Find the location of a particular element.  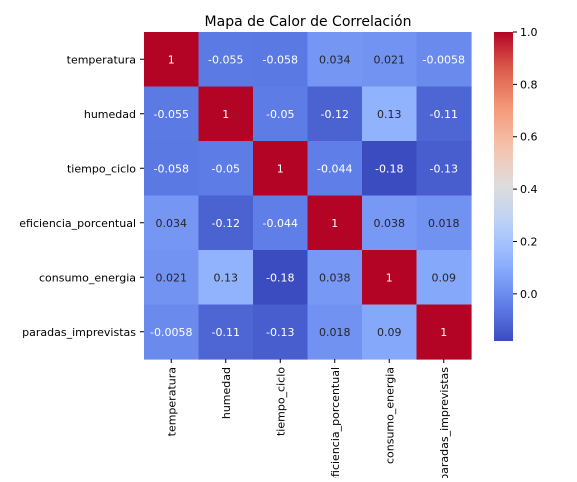

colorbar-gradient is located at coordinates (503, 186).